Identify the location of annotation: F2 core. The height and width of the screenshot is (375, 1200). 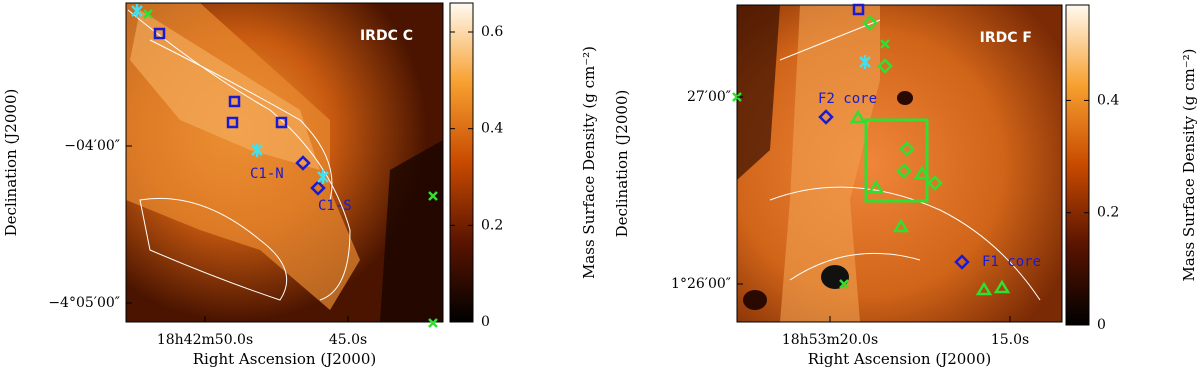
(847, 99).